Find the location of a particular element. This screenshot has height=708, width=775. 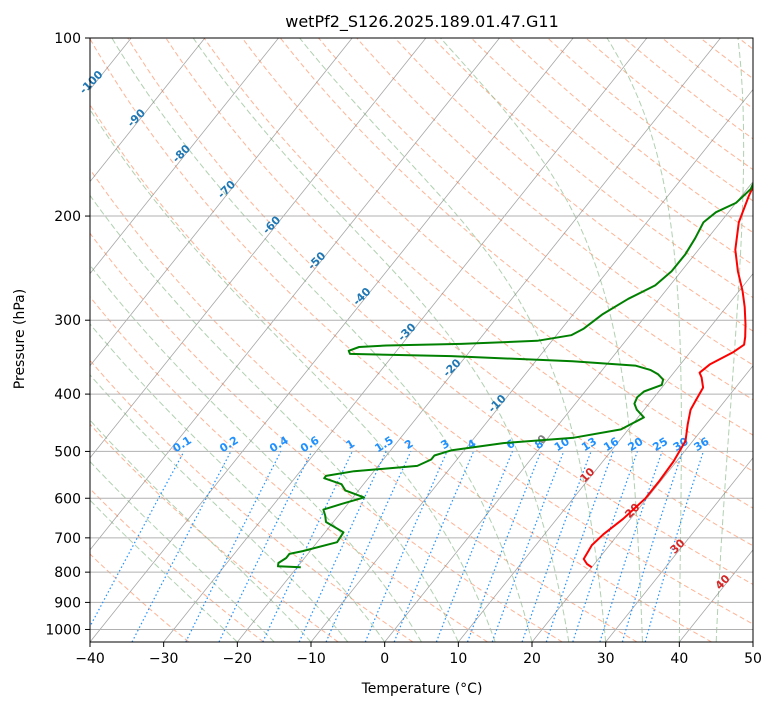

y-tick-label: 300 is located at coordinates (67, 321).